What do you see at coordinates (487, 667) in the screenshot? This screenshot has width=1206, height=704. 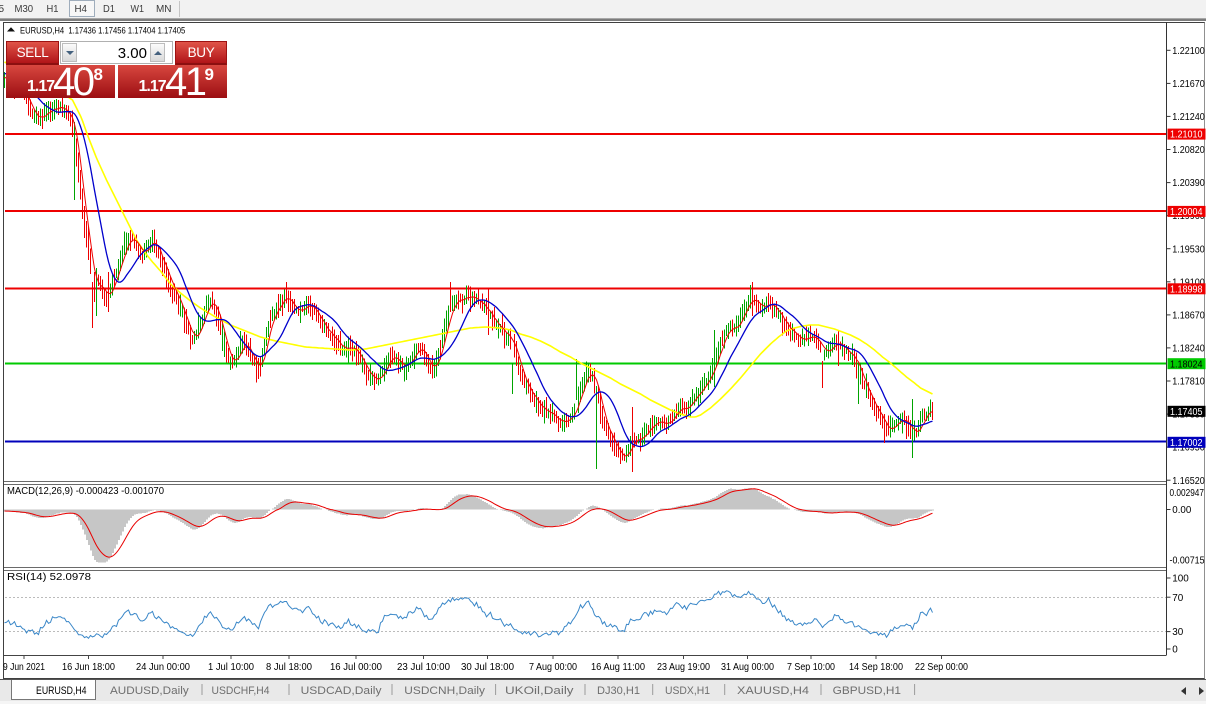 I see `svg-text: 30 Jul 18:00` at bounding box center [487, 667].